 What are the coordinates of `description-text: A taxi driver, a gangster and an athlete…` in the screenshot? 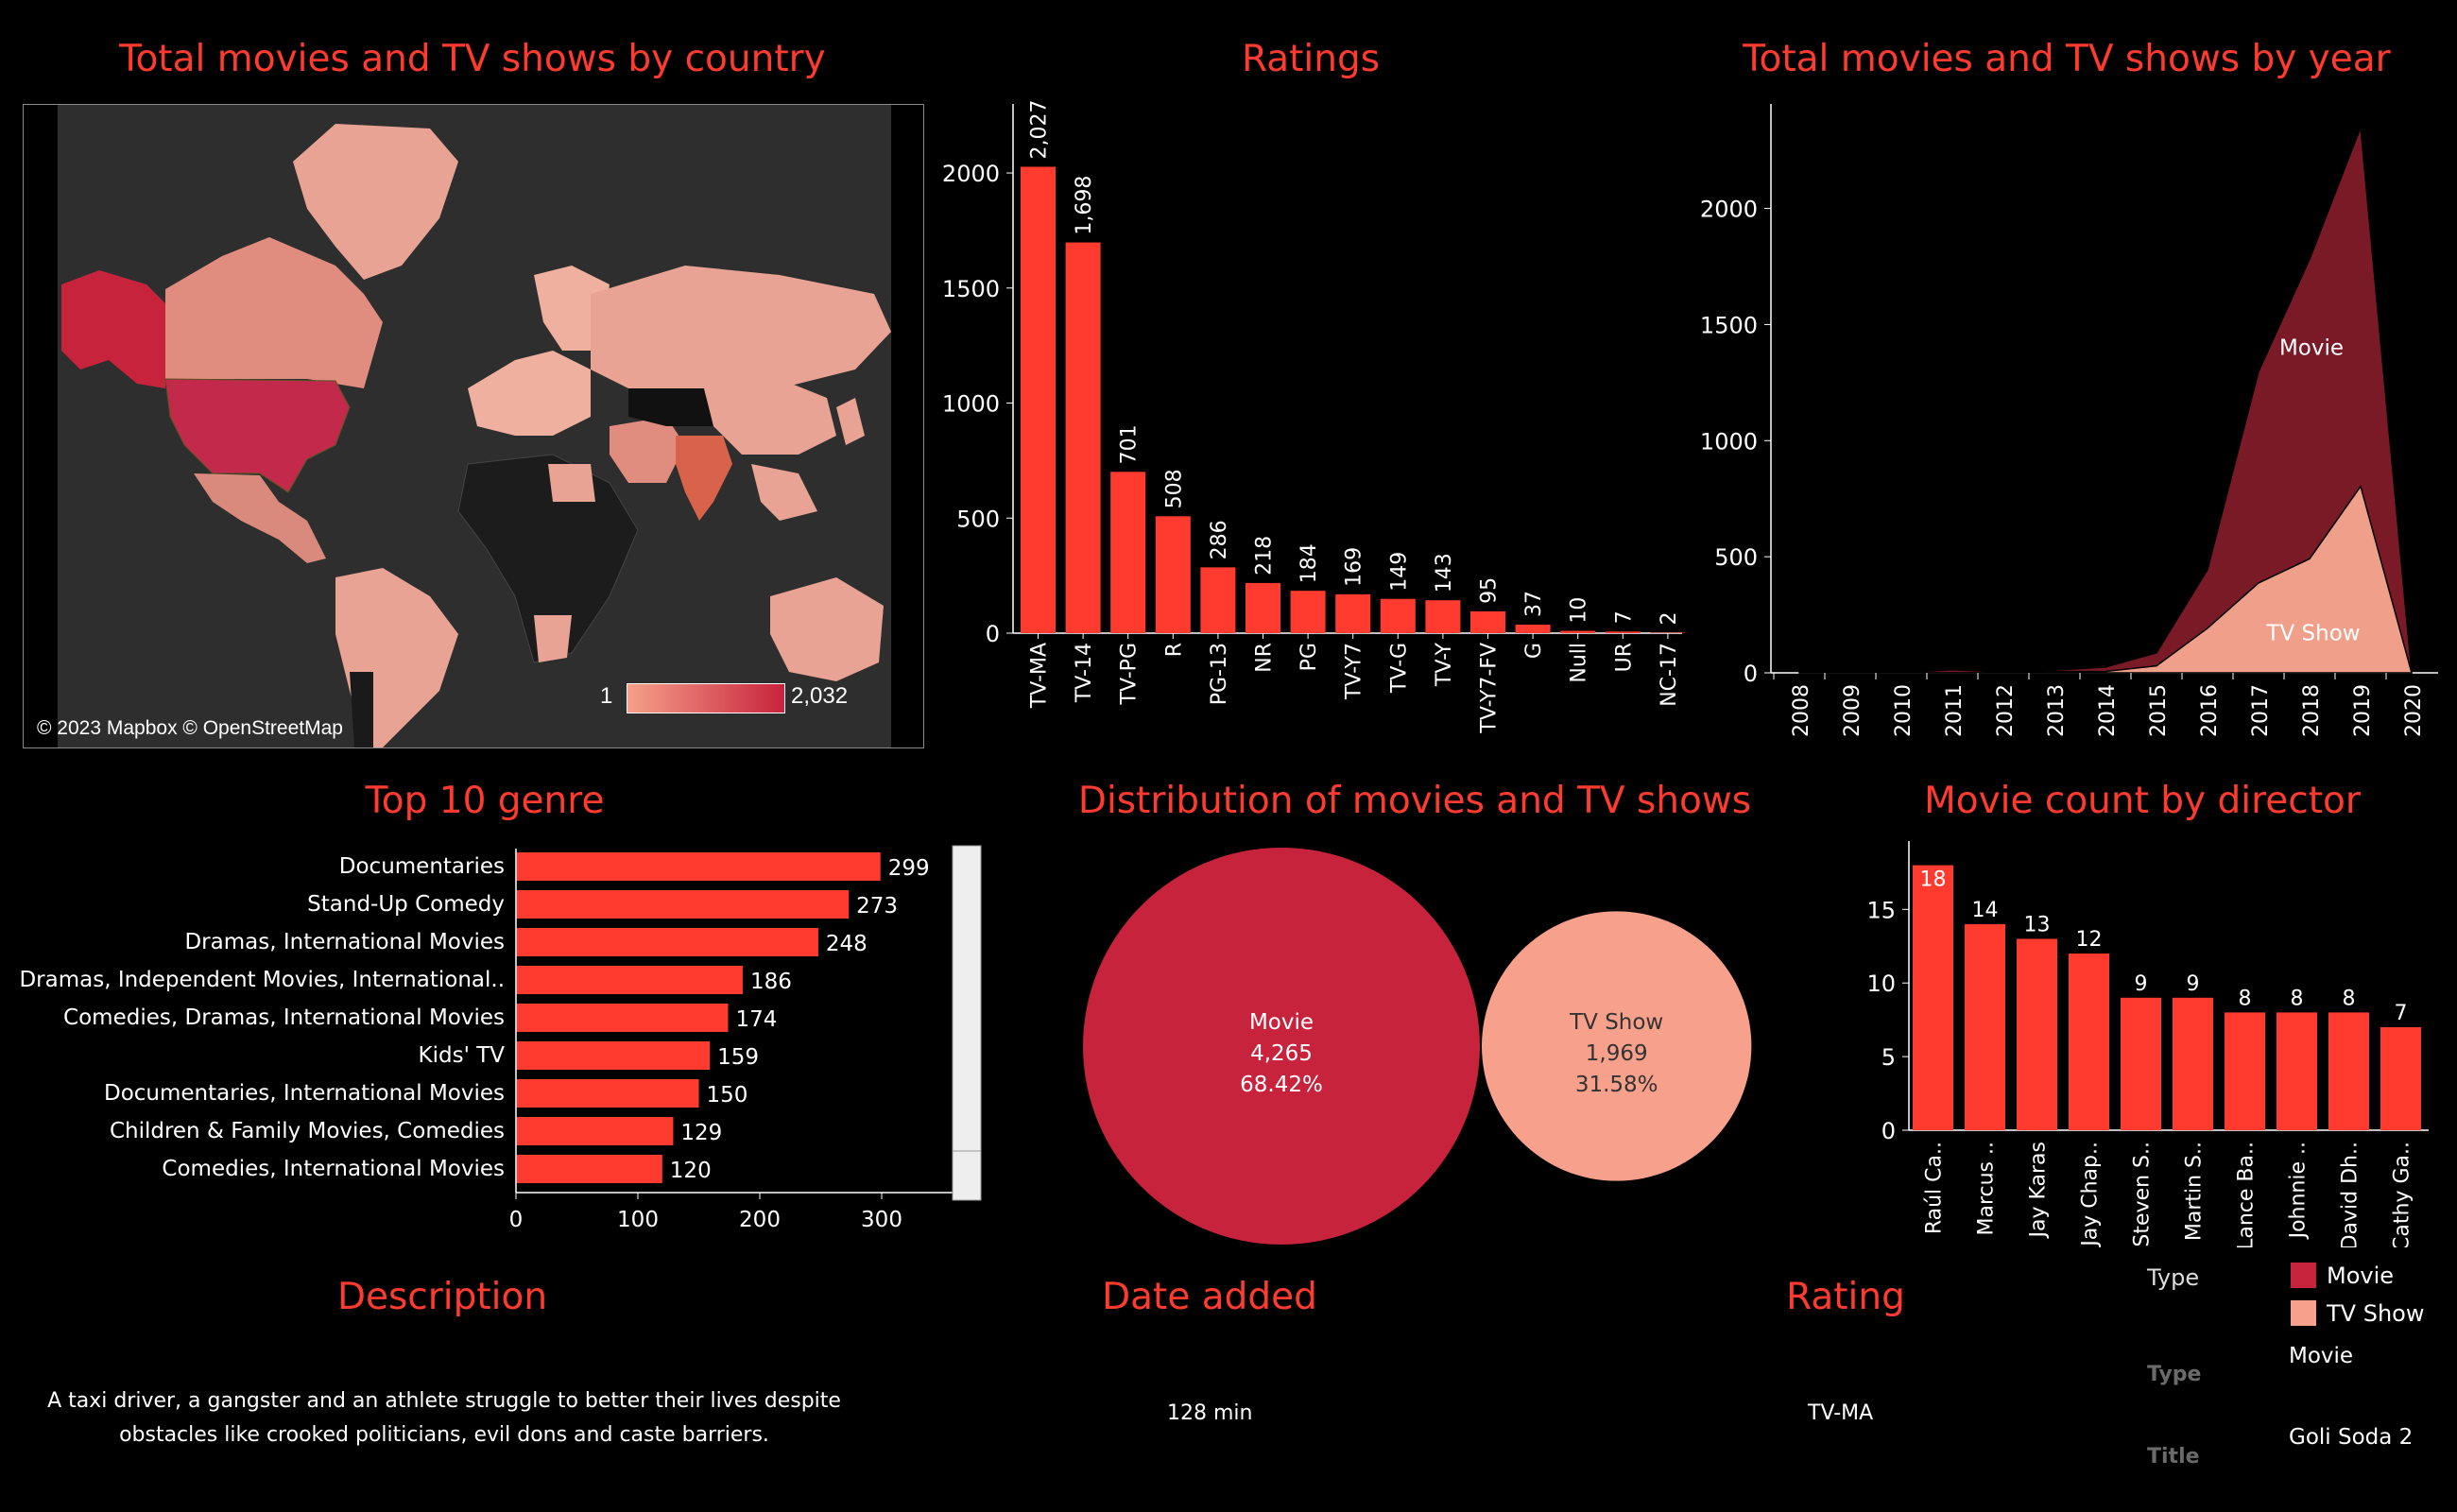 It's located at (444, 1418).